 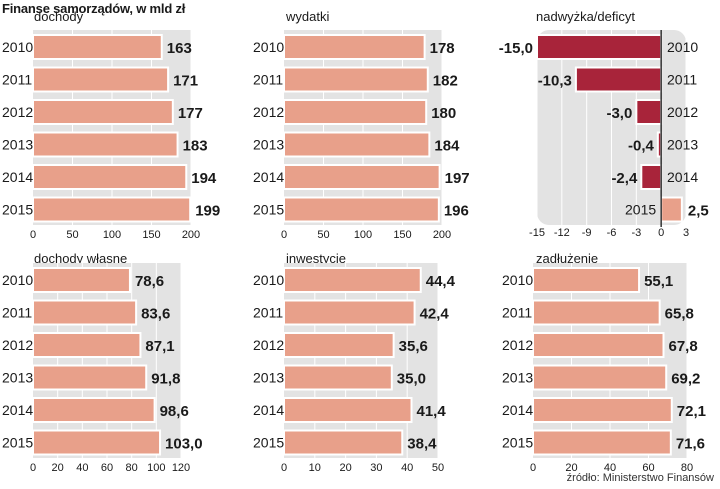 What do you see at coordinates (185, 81) in the screenshot?
I see `value-label: 171` at bounding box center [185, 81].